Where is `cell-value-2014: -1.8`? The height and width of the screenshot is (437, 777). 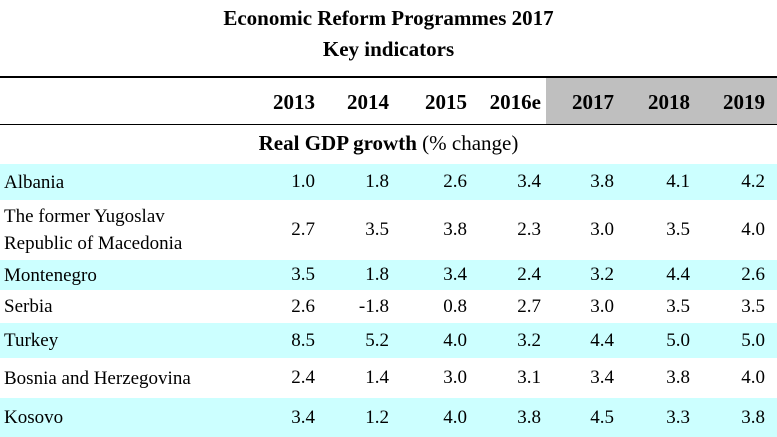
cell-value-2014: -1.8 is located at coordinates (373, 306).